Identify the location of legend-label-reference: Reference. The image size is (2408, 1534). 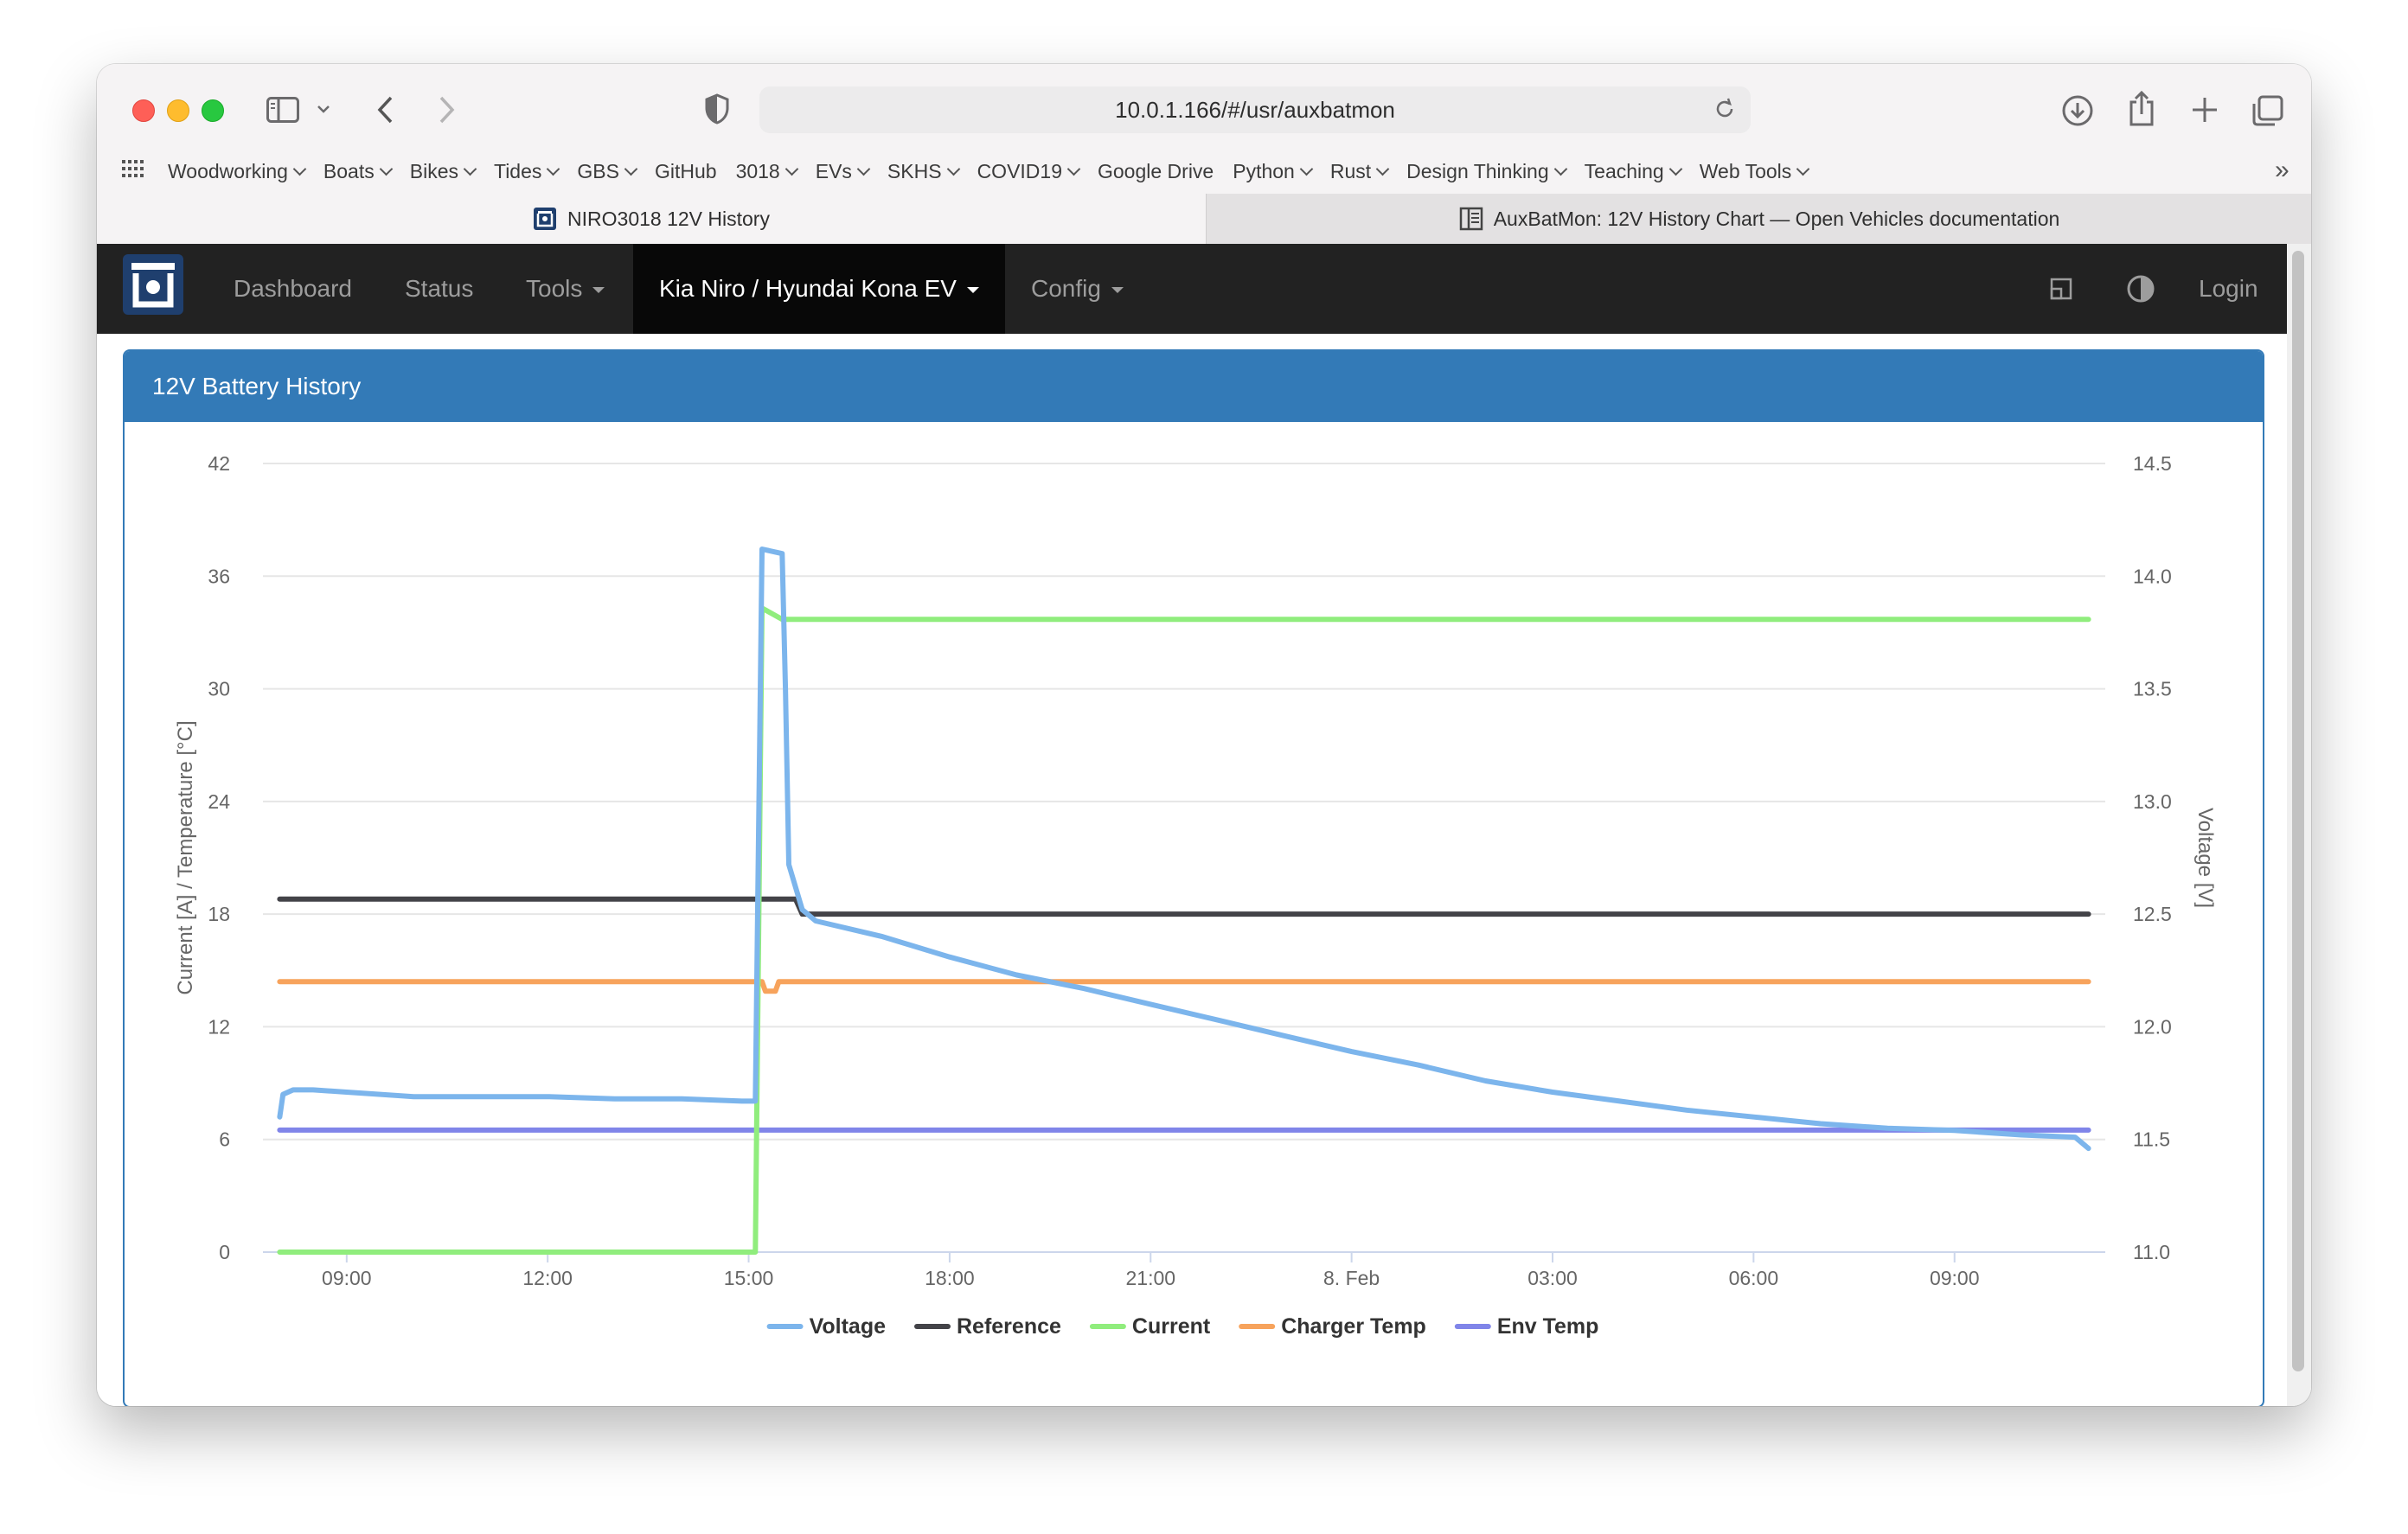
(1009, 1326).